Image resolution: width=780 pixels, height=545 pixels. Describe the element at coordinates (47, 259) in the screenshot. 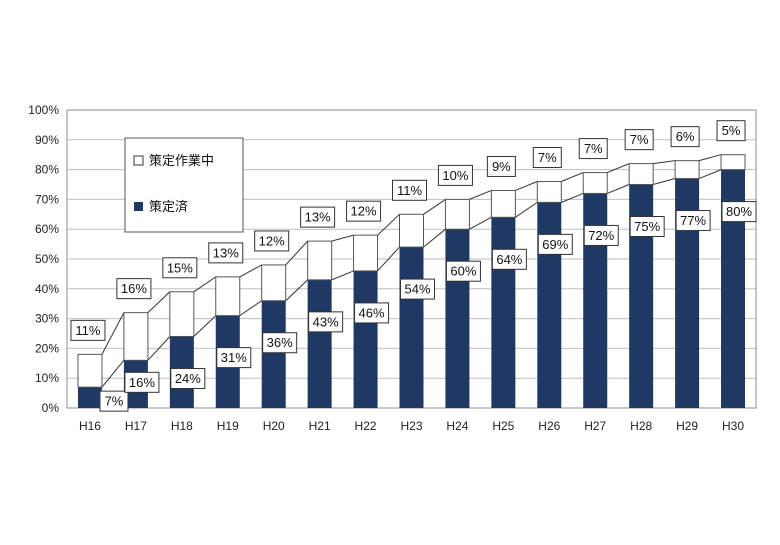

I see `y-tick-label: 50%` at that location.